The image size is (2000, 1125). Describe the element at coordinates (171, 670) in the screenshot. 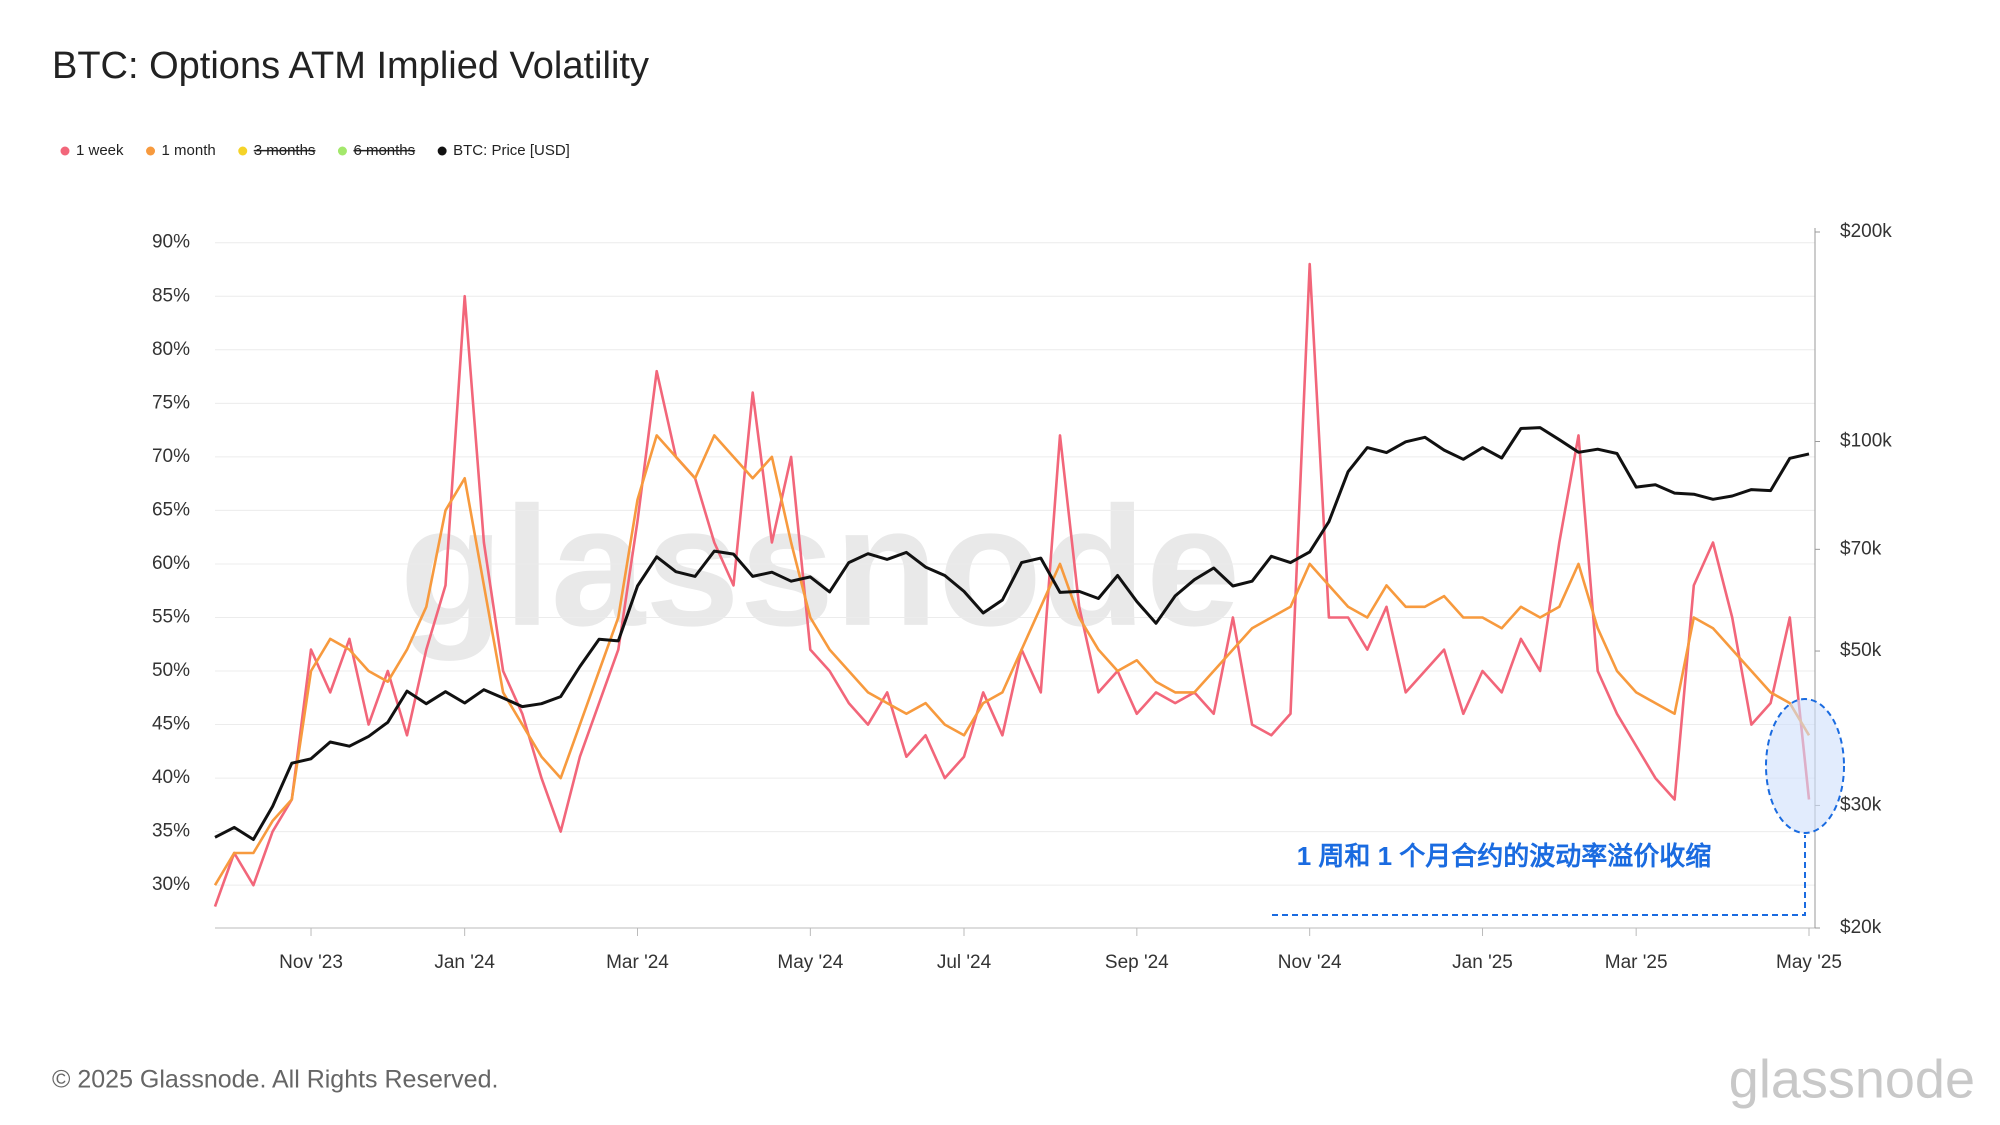

I see `y-tick-label: 50%` at that location.